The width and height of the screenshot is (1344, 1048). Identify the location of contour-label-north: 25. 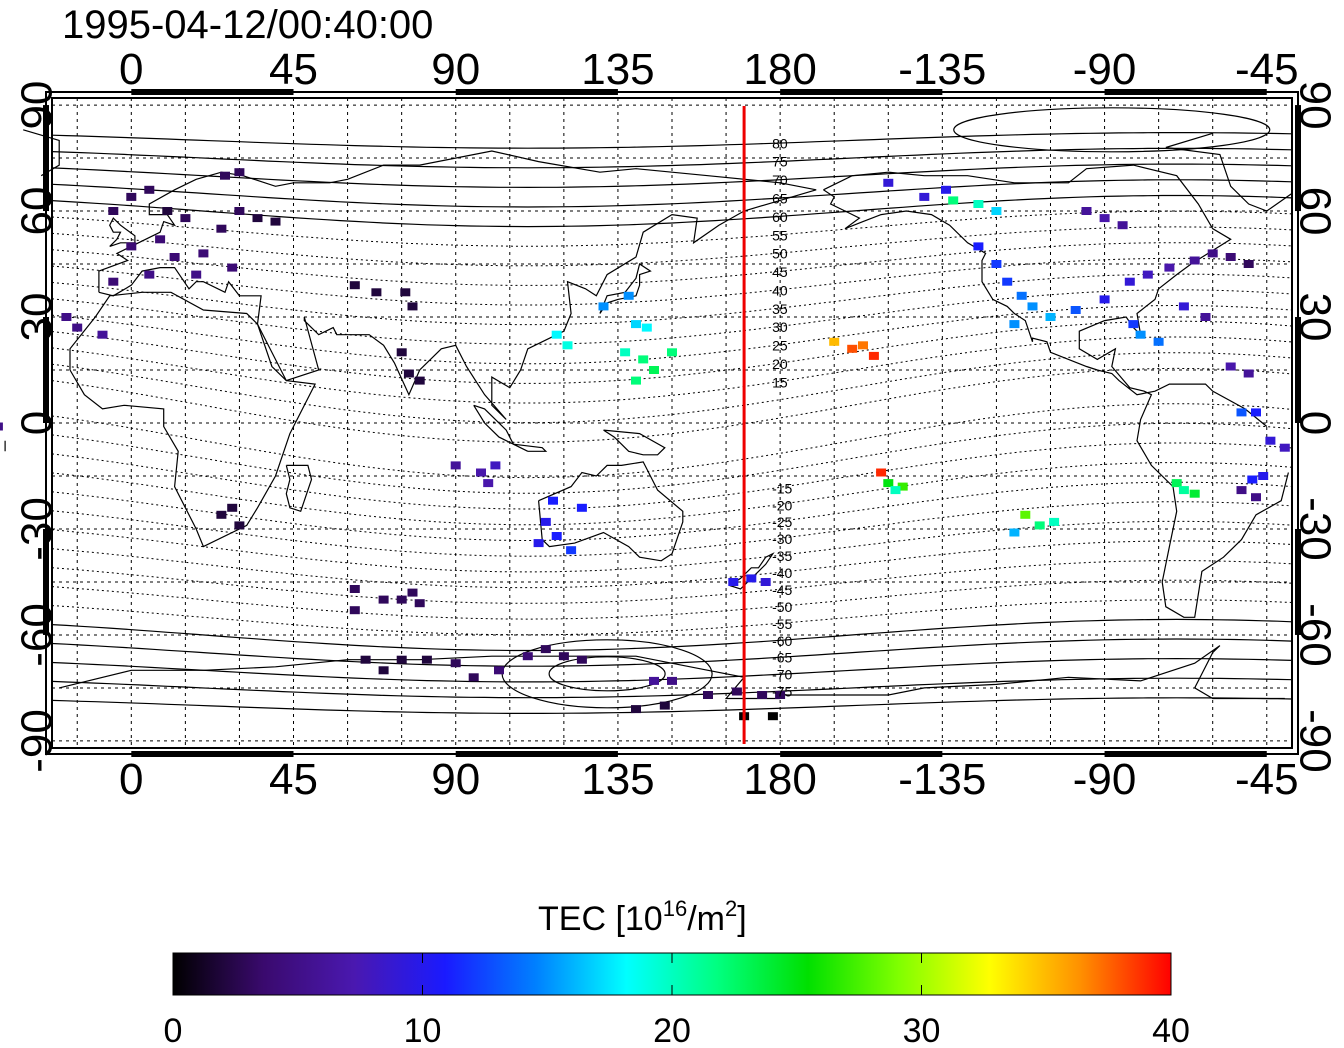
(780, 346).